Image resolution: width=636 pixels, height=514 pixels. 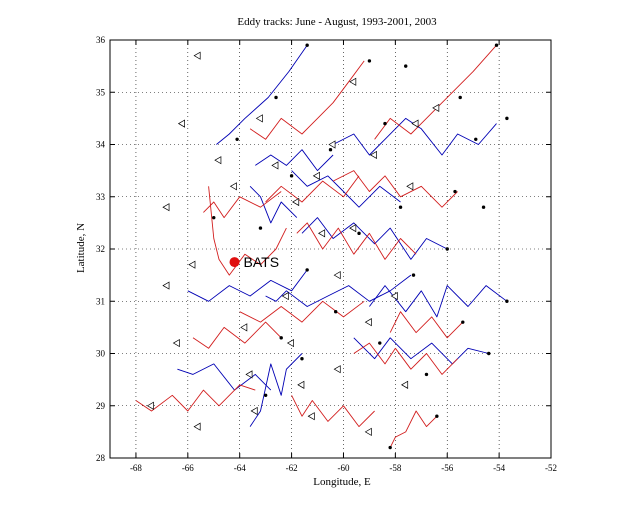 I want to click on x-tick-label-3: -62, so click(x=292, y=468).